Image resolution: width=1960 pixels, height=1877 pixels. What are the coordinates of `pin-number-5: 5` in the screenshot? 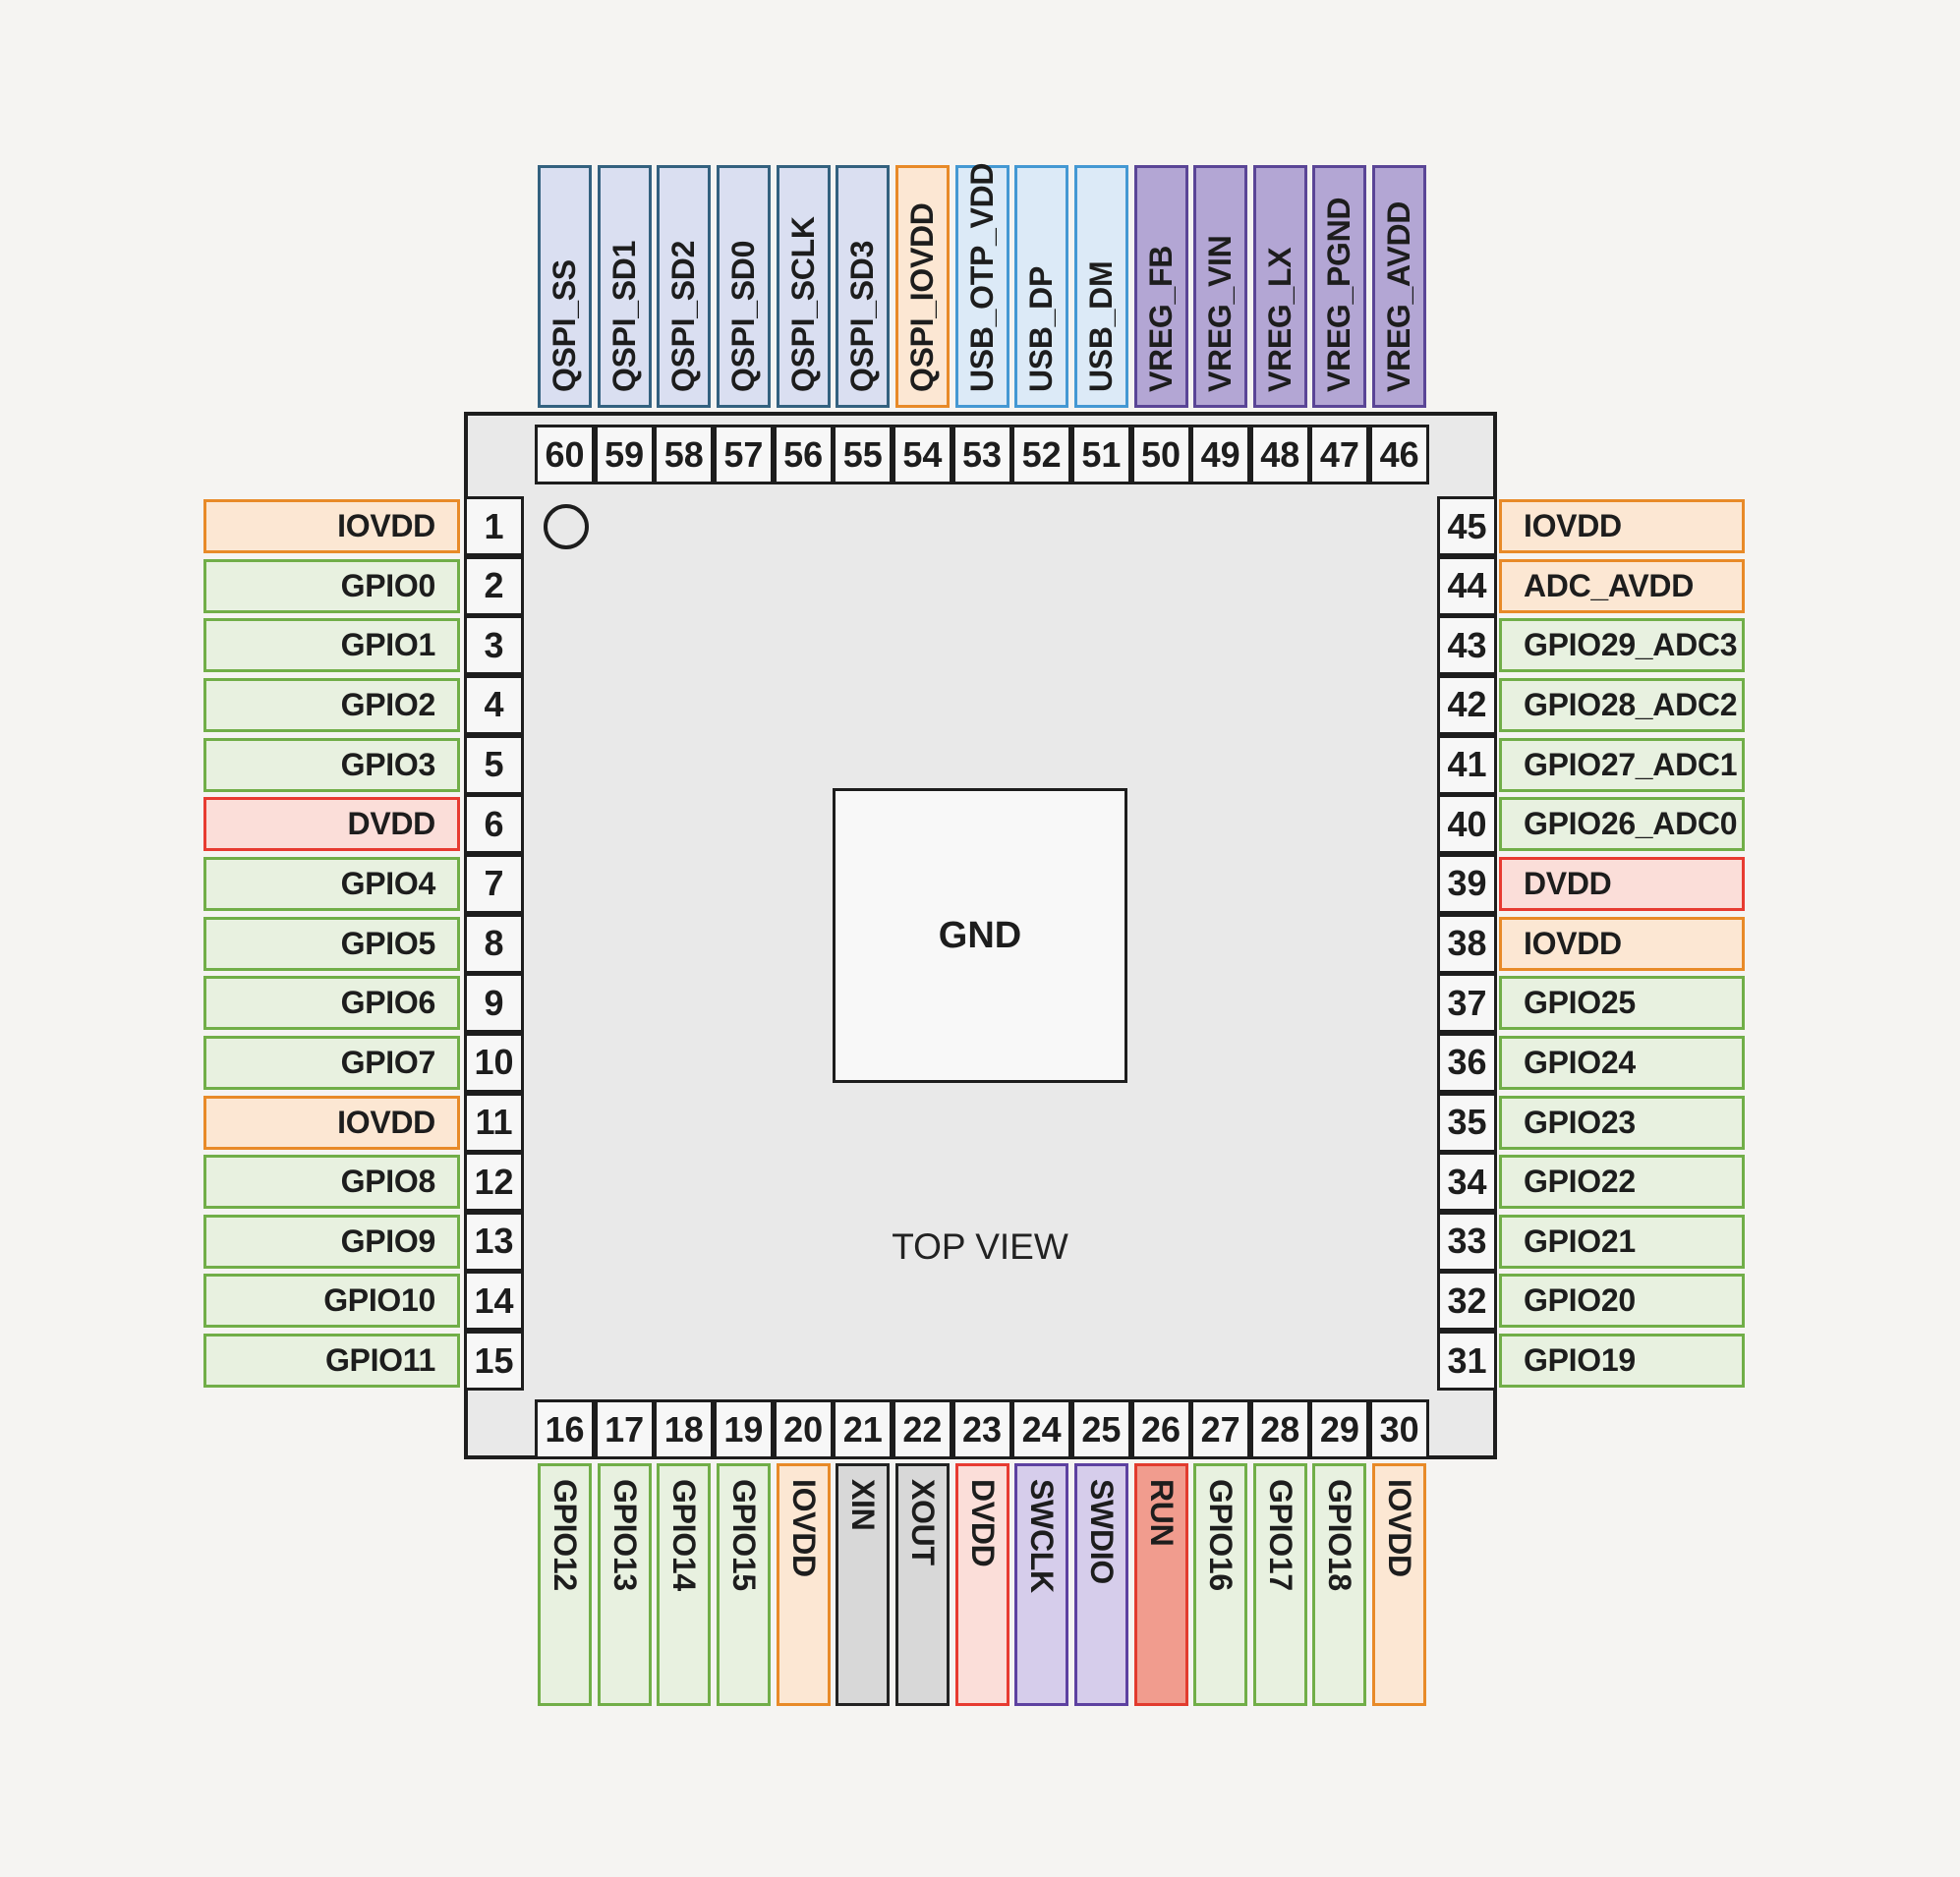 It's located at (494, 765).